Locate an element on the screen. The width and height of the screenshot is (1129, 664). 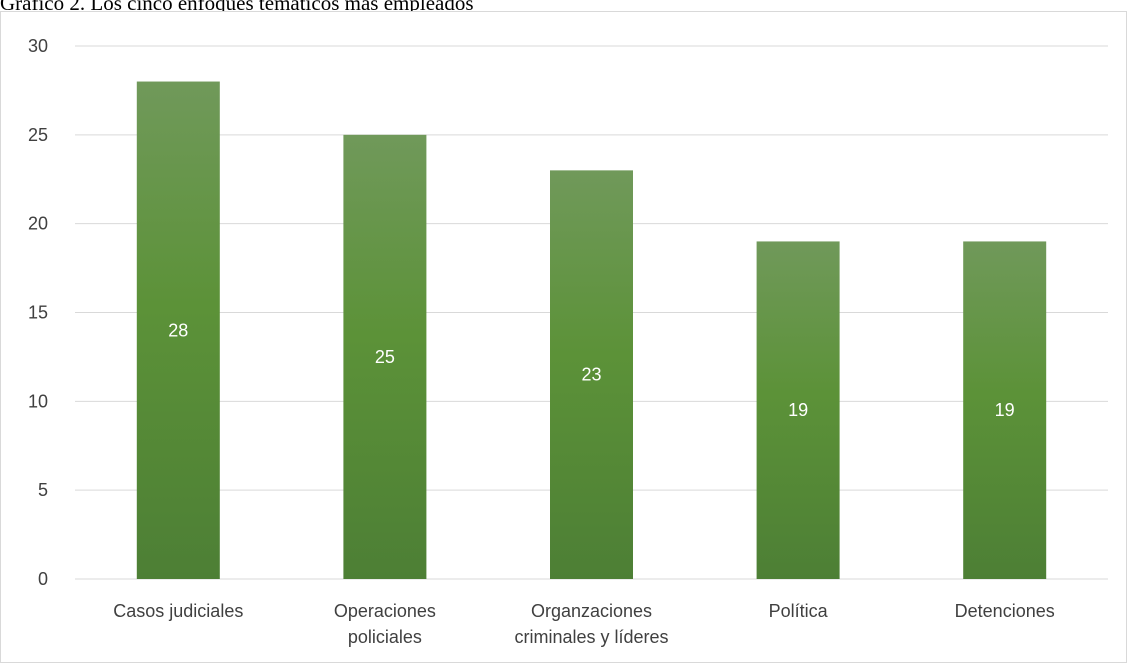
x-category-label: Política is located at coordinates (799, 611).